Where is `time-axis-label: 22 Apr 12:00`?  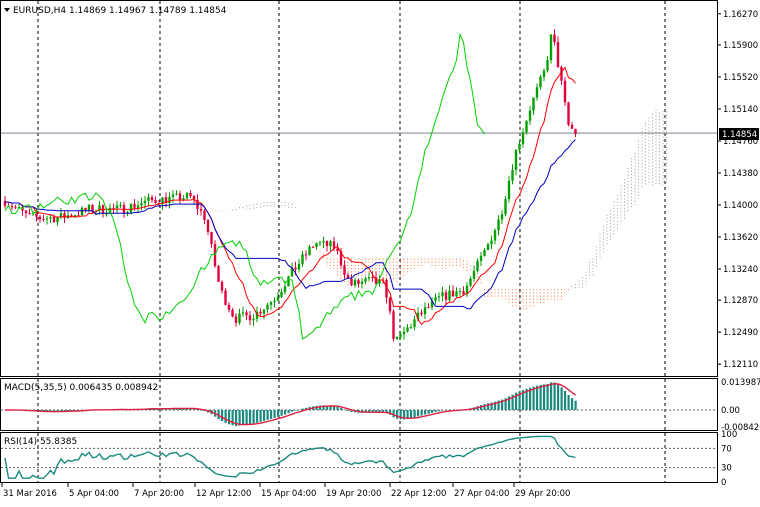 time-axis-label: 22 Apr 12:00 is located at coordinates (418, 494).